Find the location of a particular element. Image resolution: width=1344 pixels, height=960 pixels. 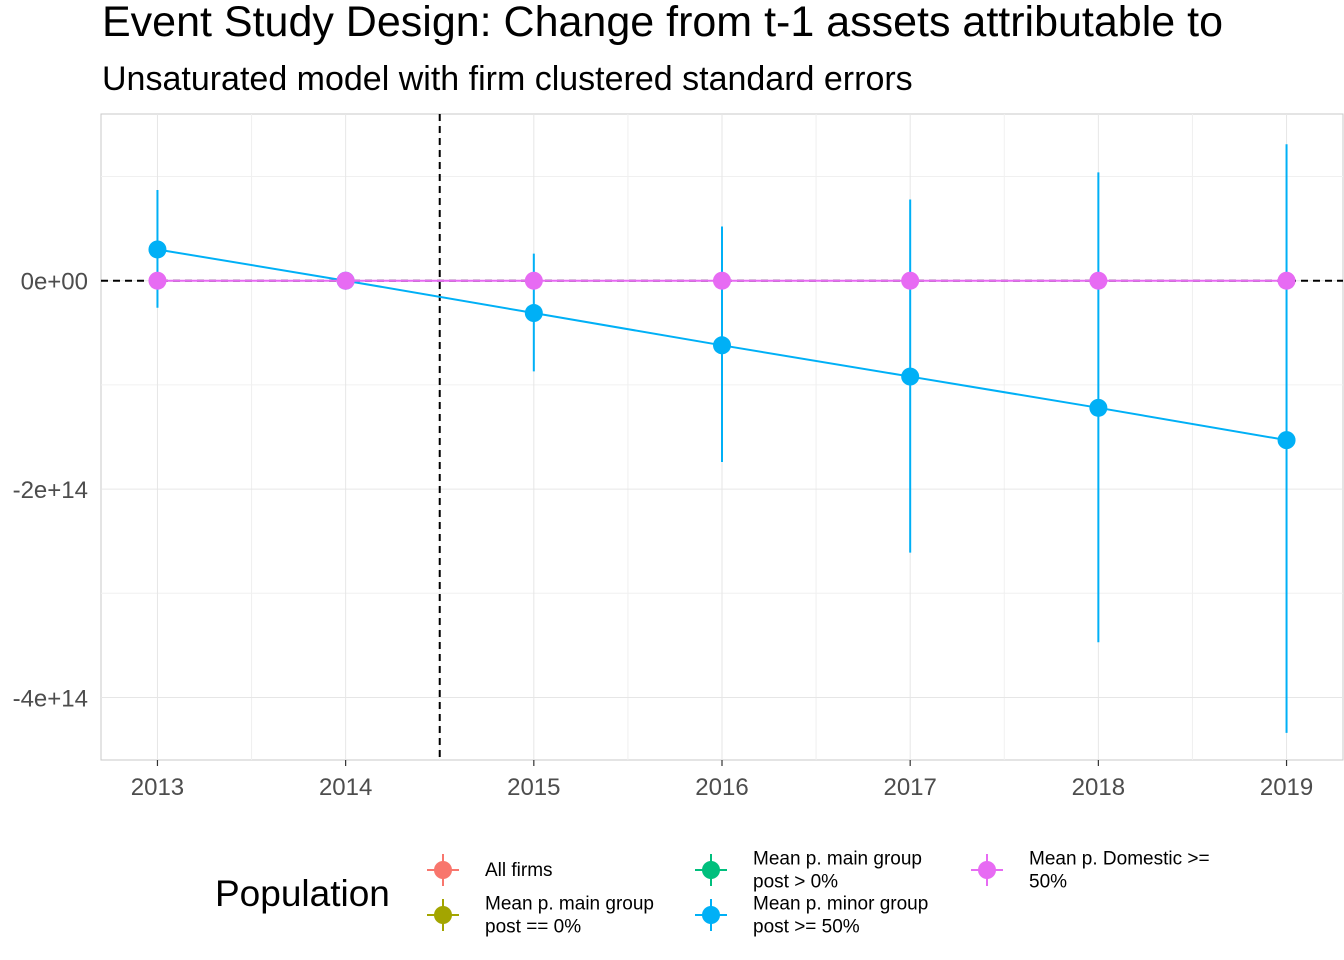

legend-title: Population is located at coordinates (302, 893).